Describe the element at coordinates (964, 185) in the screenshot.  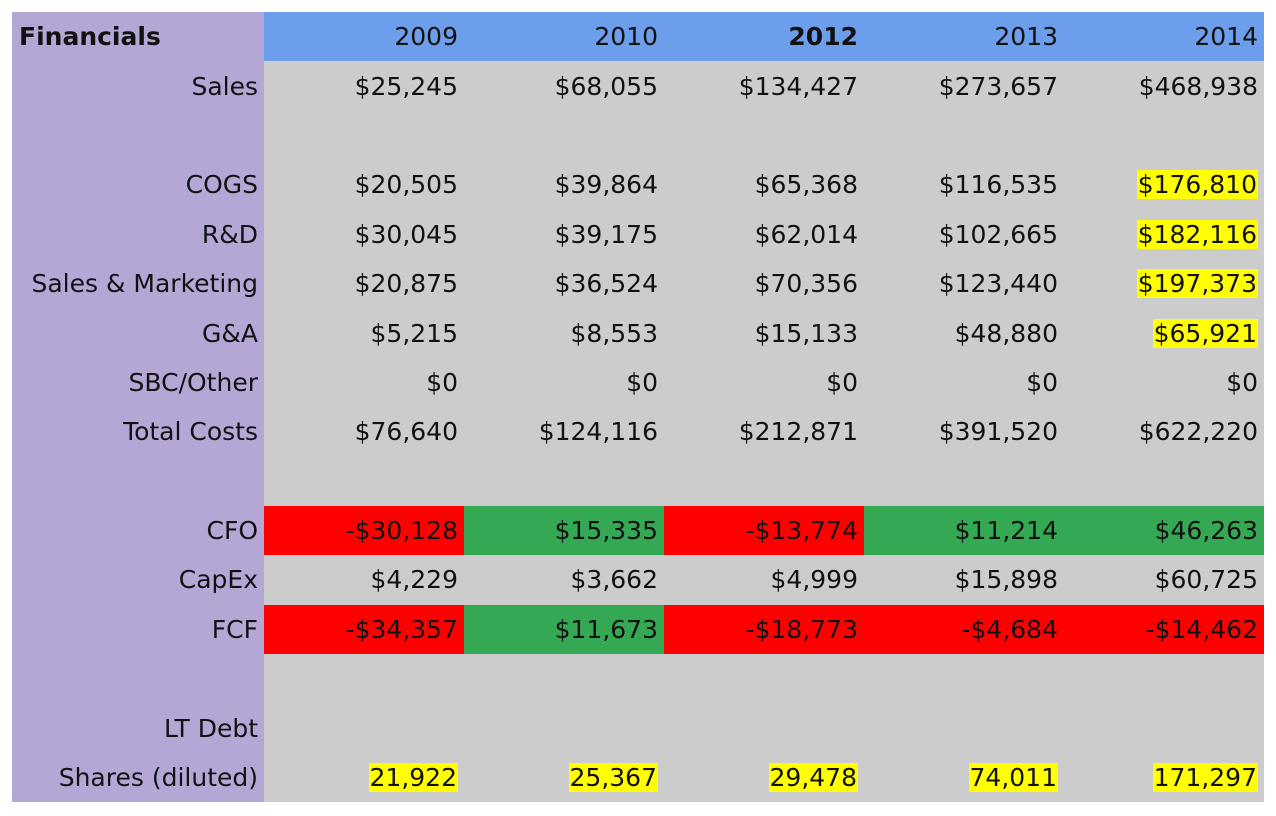
I see `value-cell: $116,535` at that location.